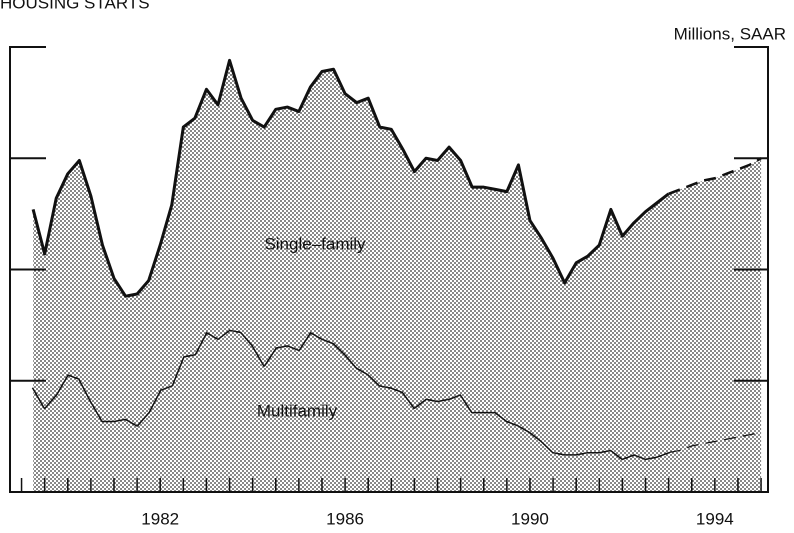 Image resolution: width=794 pixels, height=533 pixels. Describe the element at coordinates (530, 518) in the screenshot. I see `x-tick-label: 1990` at that location.